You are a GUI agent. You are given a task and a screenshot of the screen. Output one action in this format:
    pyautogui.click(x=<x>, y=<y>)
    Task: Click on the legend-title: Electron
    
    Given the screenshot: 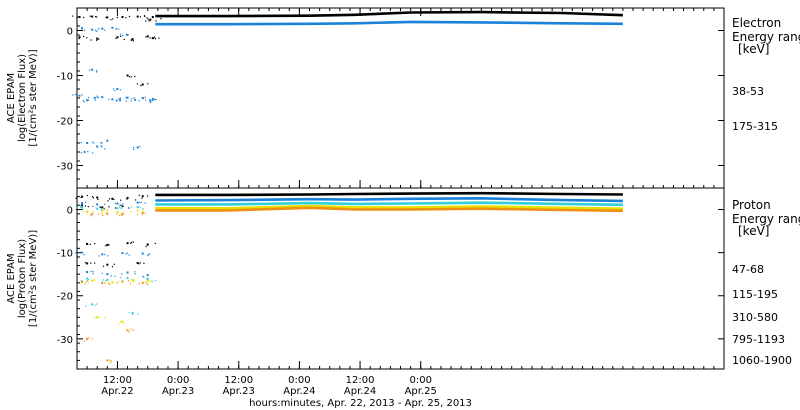 What is the action you would take?
    pyautogui.click(x=756, y=23)
    